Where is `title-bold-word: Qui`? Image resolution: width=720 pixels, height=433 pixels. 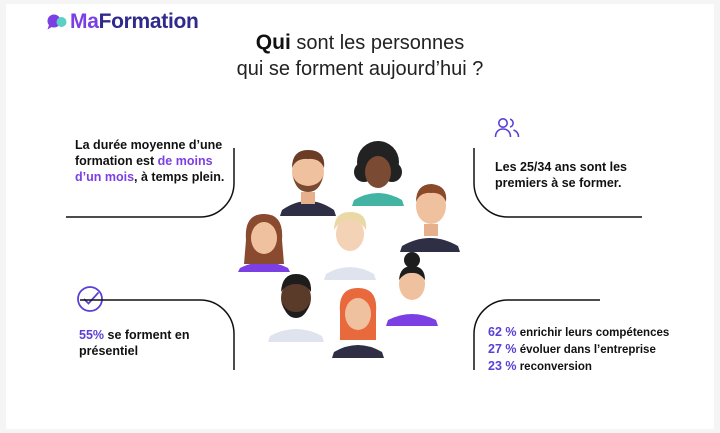
title-bold-word: Qui is located at coordinates (273, 42).